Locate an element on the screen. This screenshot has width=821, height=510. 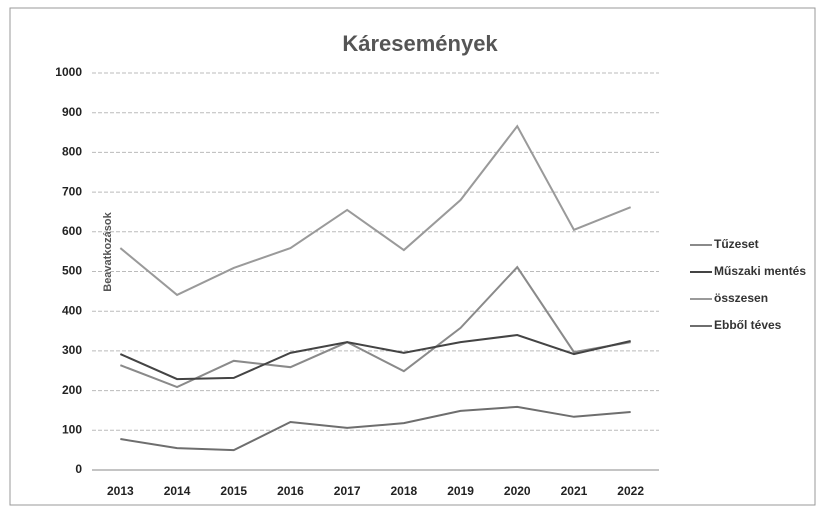
y-axis-label: Beavatkozások is located at coordinates (108, 251).